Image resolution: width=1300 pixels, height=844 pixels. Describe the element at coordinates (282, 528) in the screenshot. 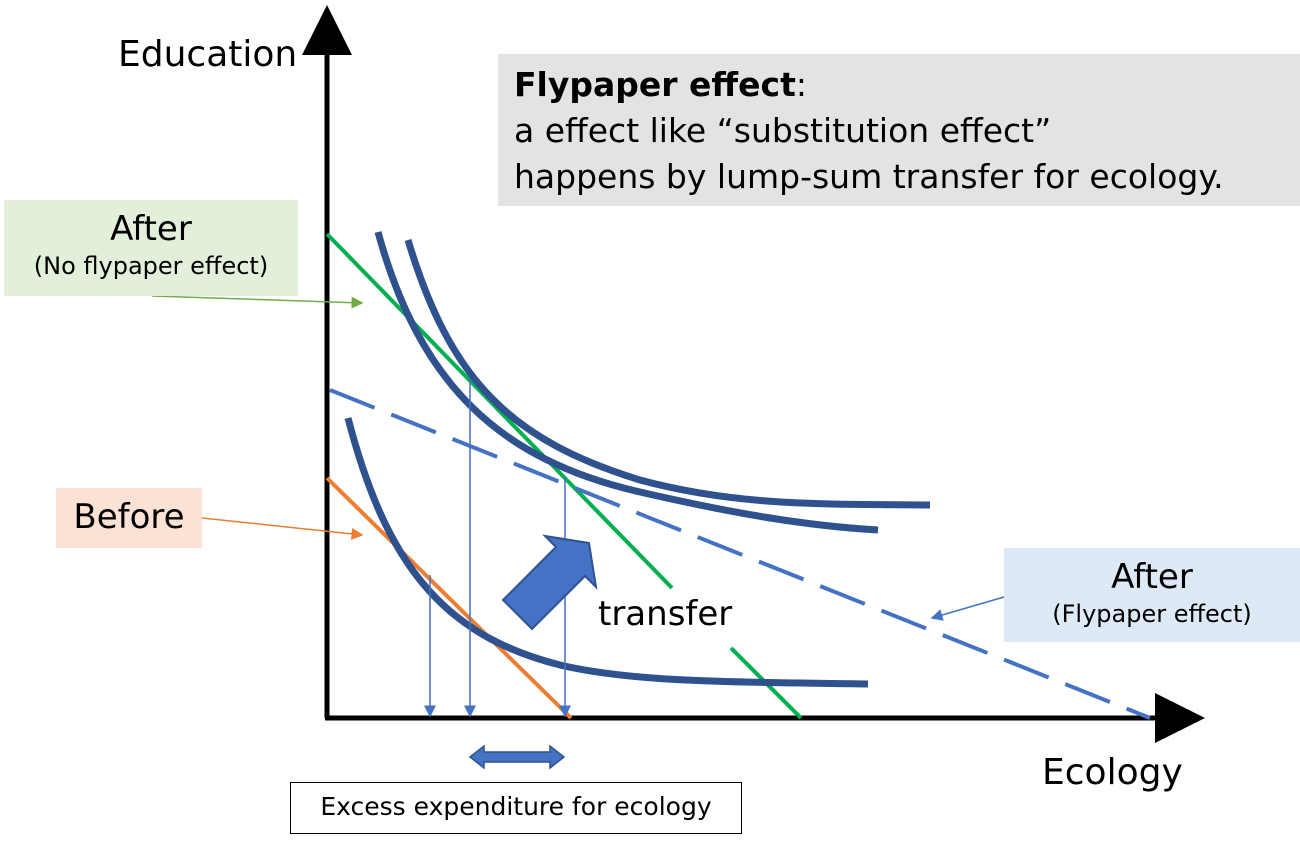

I see `pointer-before` at that location.